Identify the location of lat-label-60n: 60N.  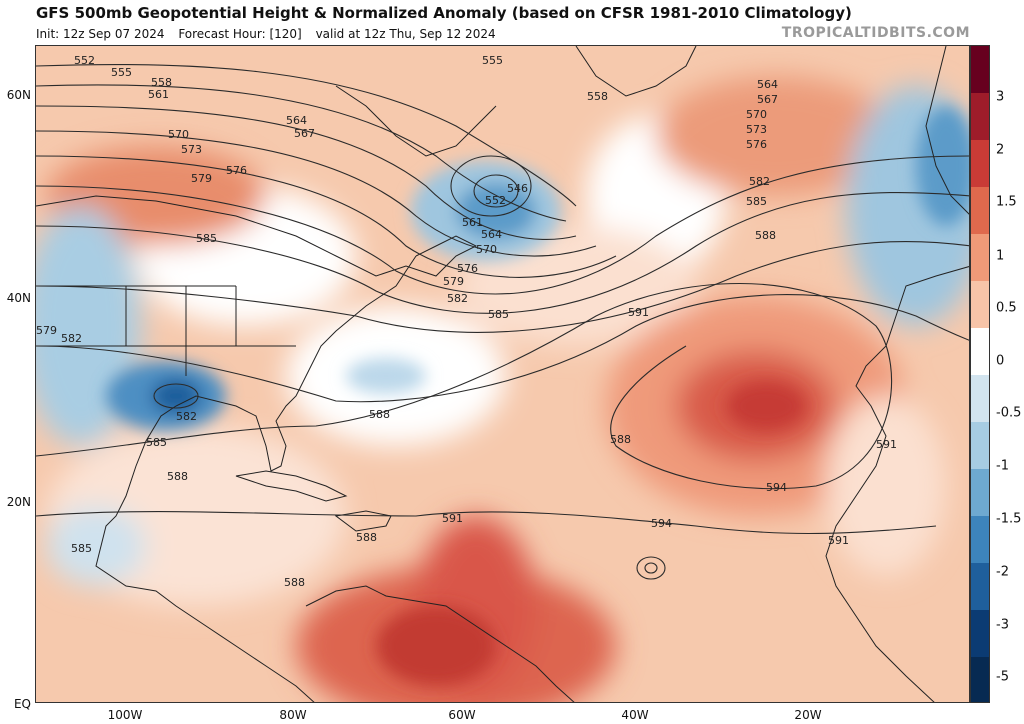
(18, 95).